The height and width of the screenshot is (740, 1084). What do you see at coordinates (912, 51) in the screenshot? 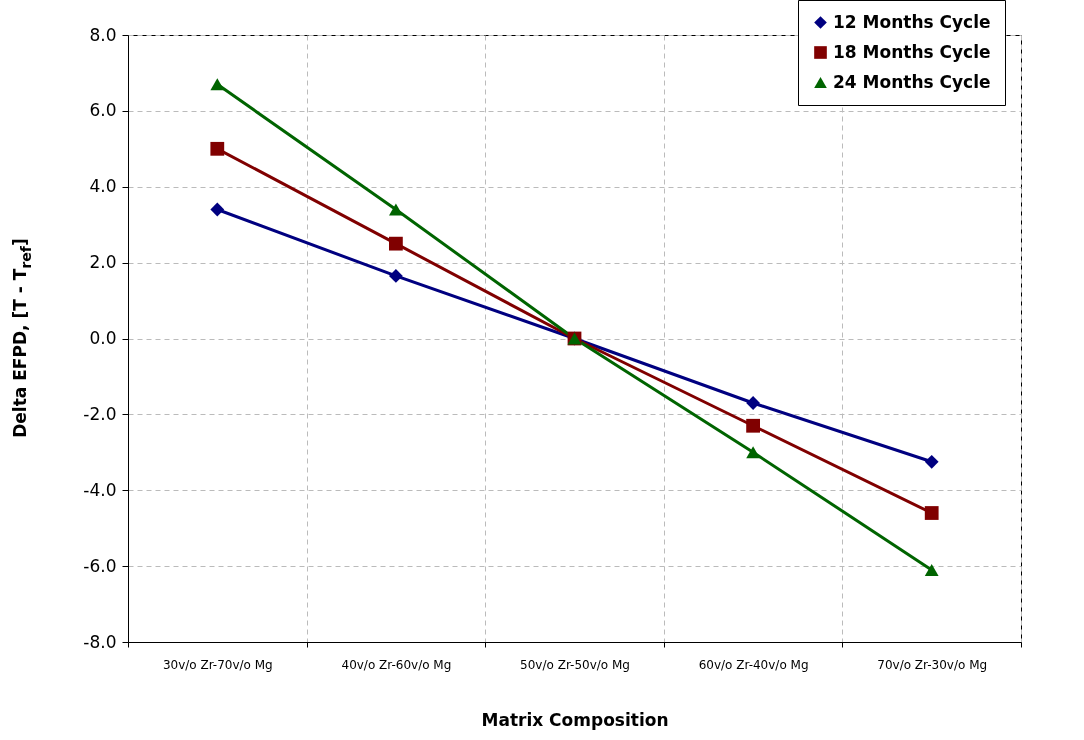
I see `legend-label: 18 Months Cycle` at bounding box center [912, 51].